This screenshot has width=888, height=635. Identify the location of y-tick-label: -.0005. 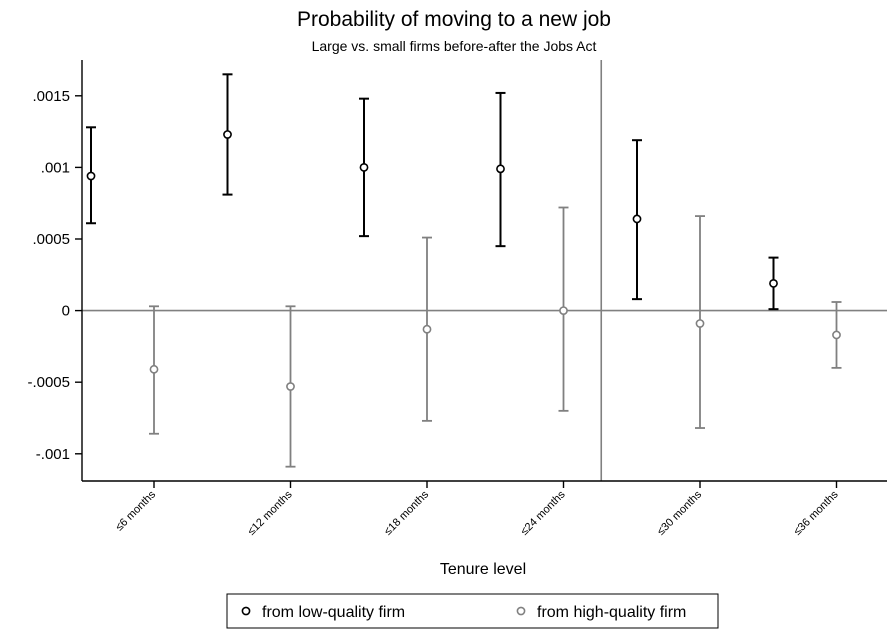
(48, 382).